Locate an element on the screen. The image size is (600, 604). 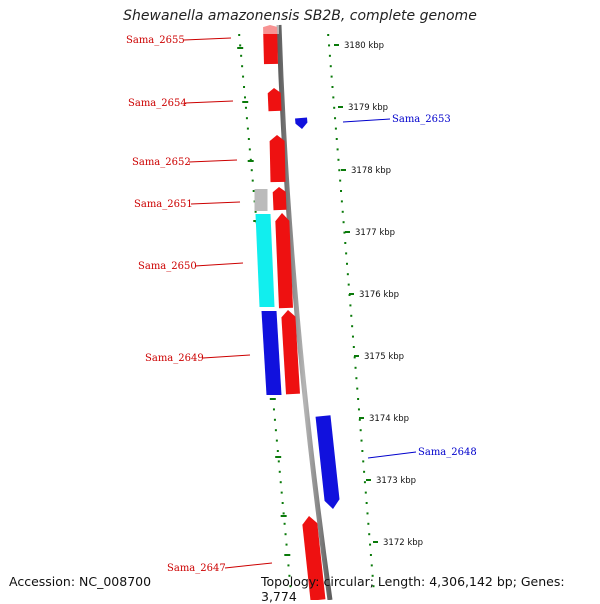
feature-block-gray is located at coordinates (261, 200).